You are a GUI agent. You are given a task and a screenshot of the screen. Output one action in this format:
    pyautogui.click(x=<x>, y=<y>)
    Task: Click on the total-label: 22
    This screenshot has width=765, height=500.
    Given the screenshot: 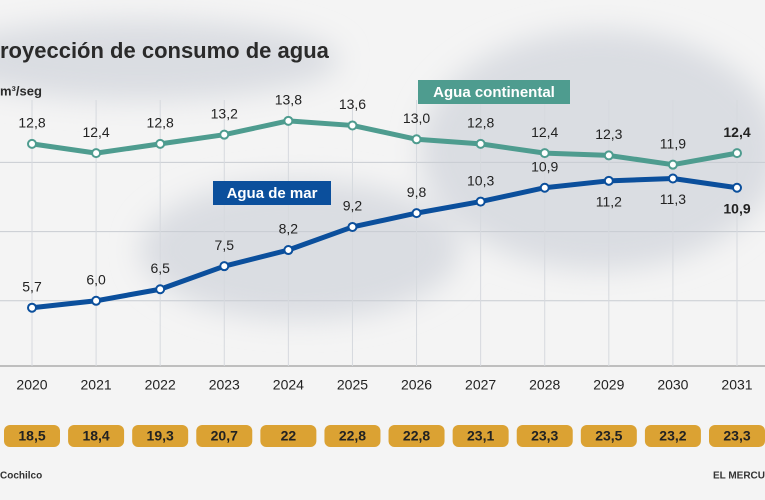 What is the action you would take?
    pyautogui.click(x=289, y=436)
    